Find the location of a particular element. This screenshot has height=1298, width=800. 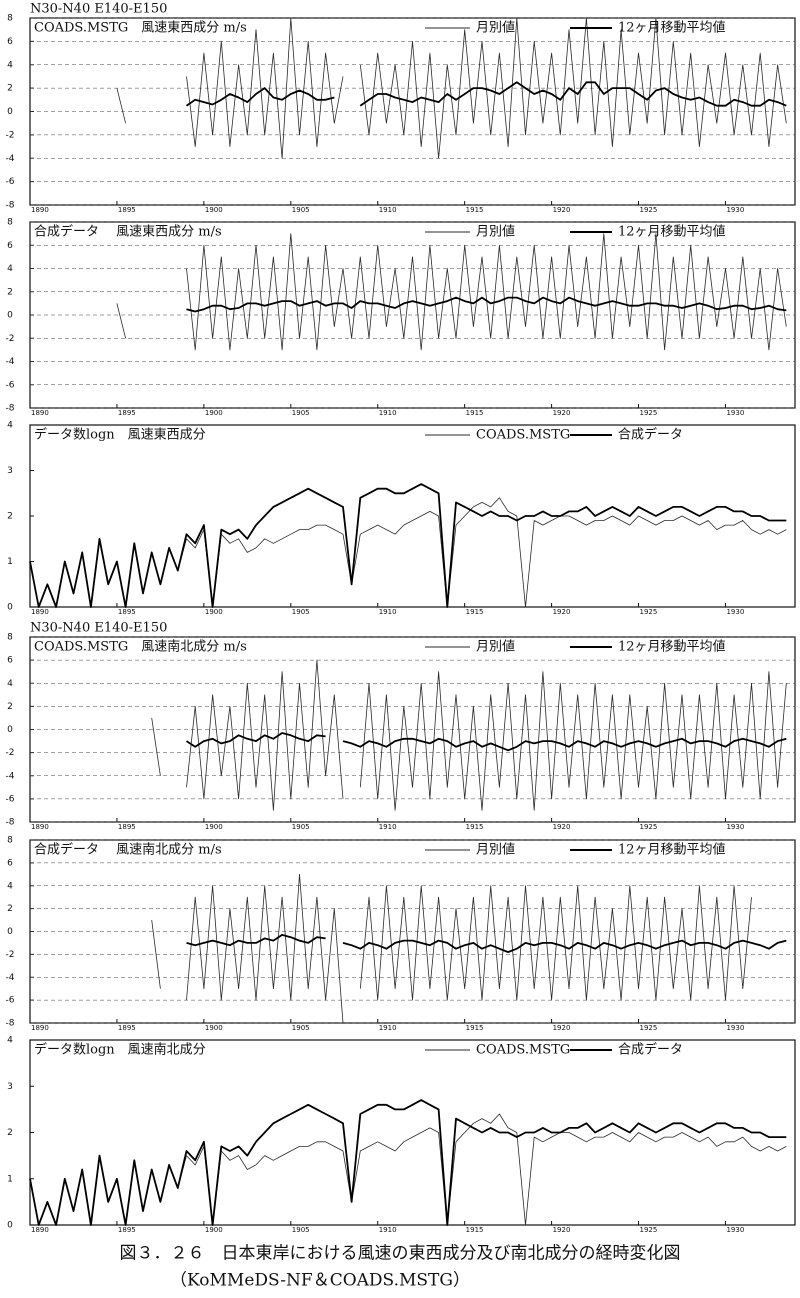

panel-title: データ数logn 風速東西成分 is located at coordinates (120, 435).